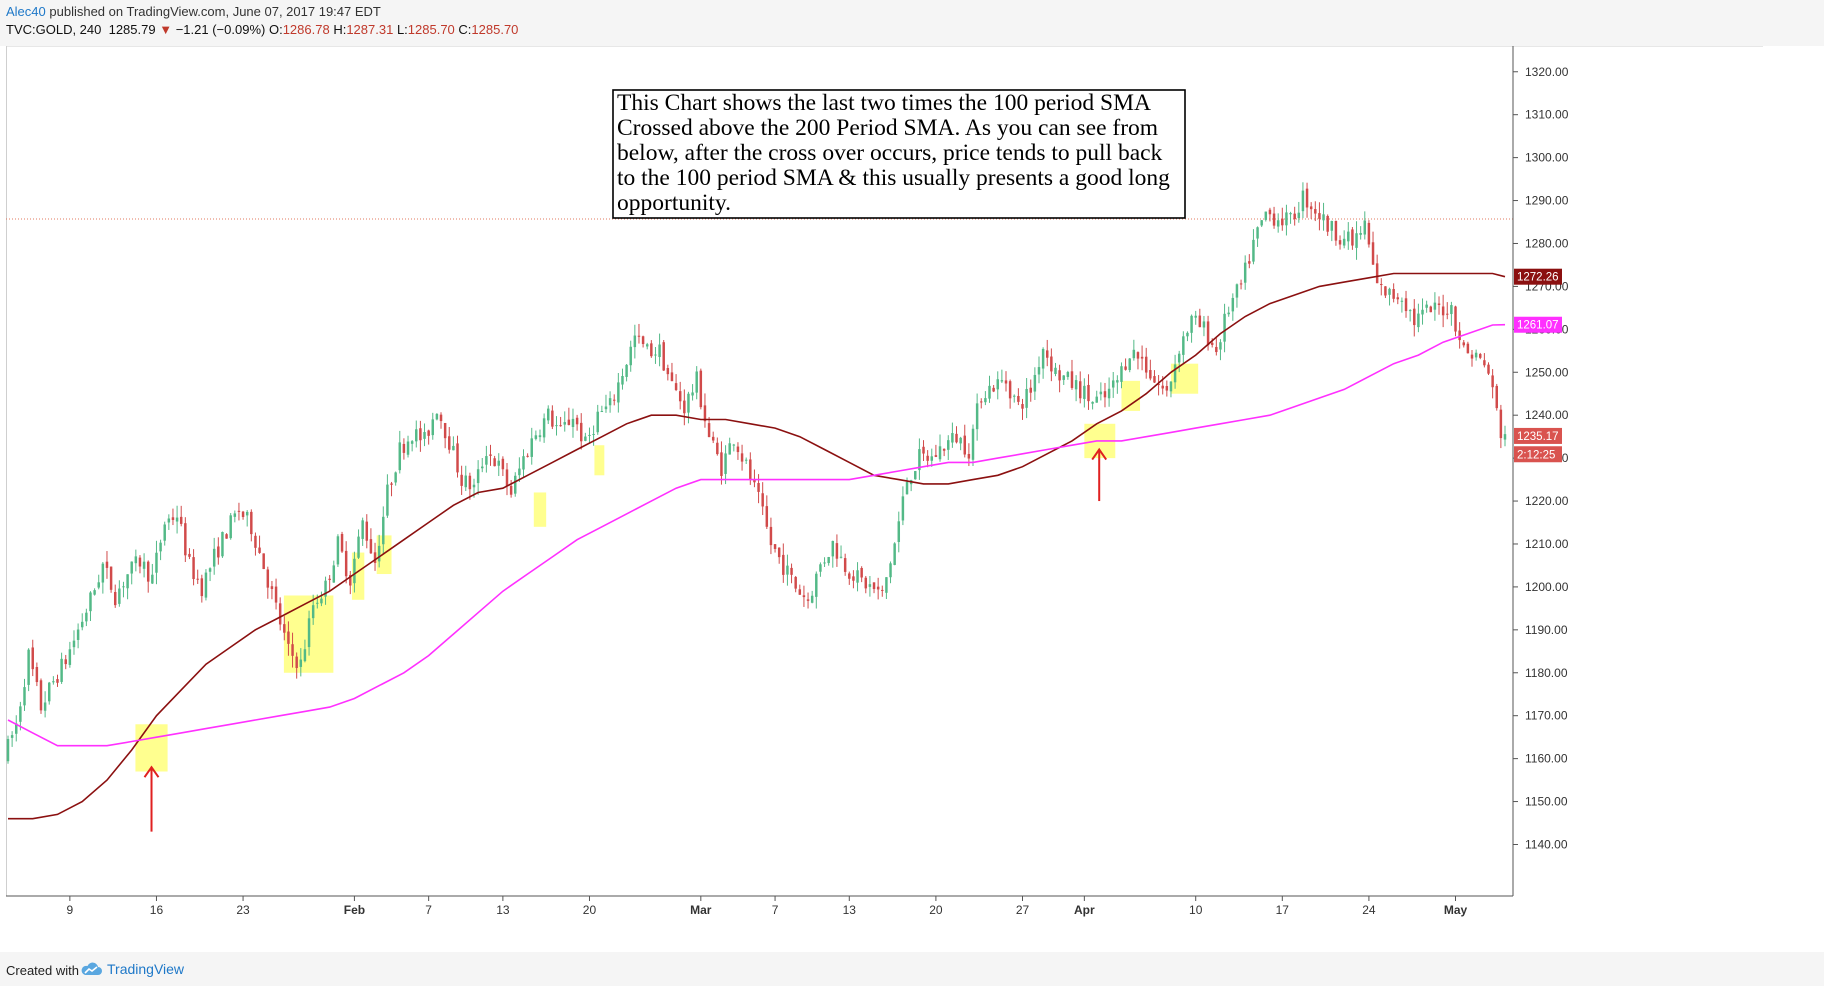  I want to click on tradingview-logo: TradingView, so click(132, 969).